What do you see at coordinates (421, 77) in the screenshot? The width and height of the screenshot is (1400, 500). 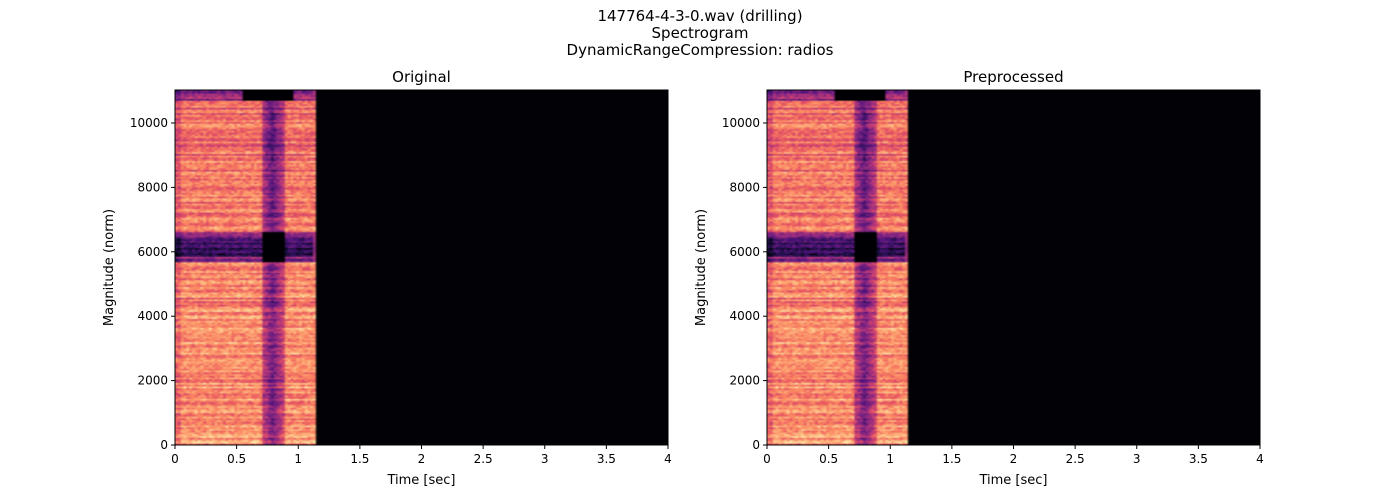 I see `panel-title: Original` at bounding box center [421, 77].